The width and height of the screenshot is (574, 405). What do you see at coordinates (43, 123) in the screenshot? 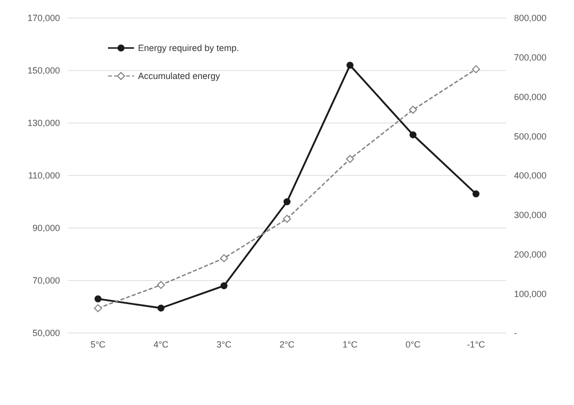
I see `y-tick-label: 130,000` at bounding box center [43, 123].